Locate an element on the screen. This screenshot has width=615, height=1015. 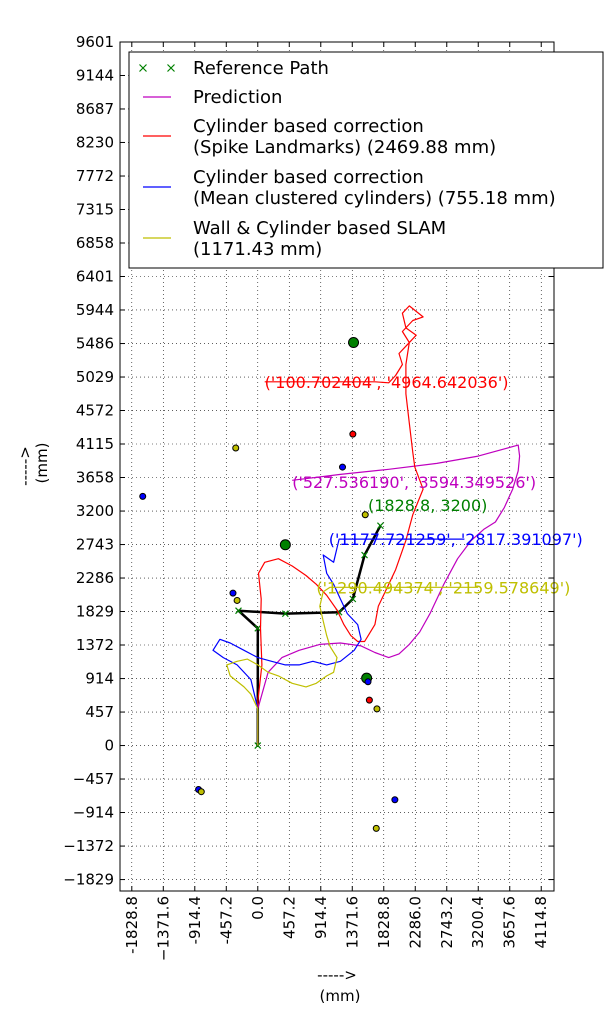
series-spike_landmarks is located at coordinates (340, 525).